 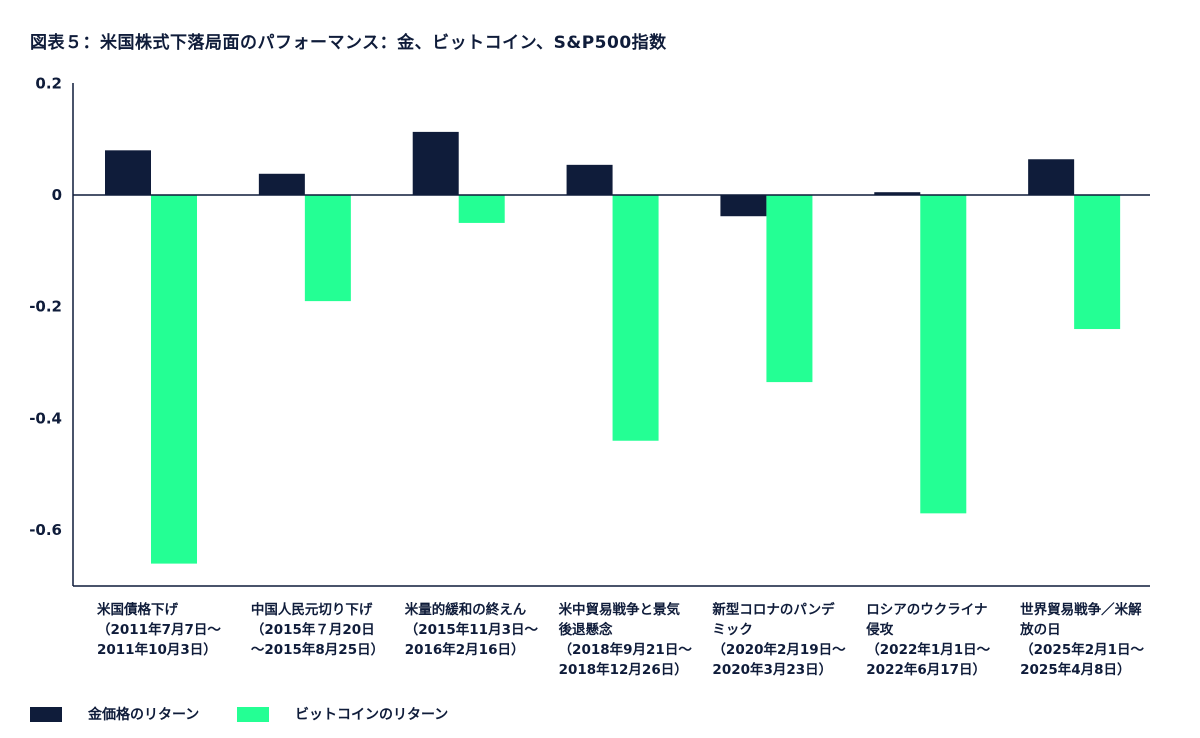 What do you see at coordinates (623, 670) in the screenshot?
I see `x-tick-label-line: 2018年12月26日）` at bounding box center [623, 670].